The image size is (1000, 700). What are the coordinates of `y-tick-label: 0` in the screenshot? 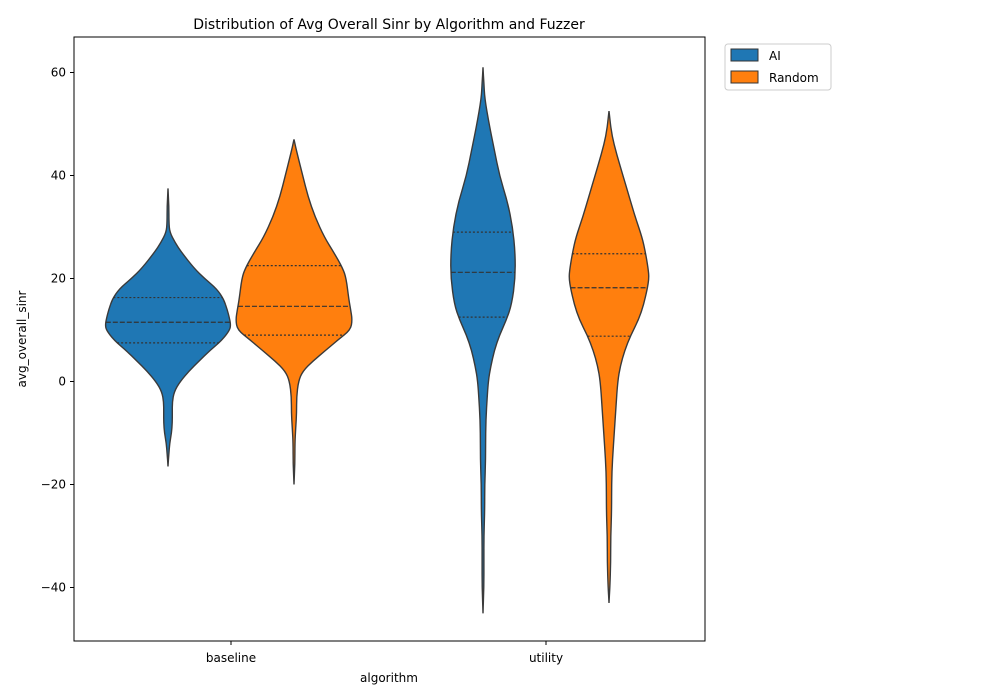 It's located at (62, 382).